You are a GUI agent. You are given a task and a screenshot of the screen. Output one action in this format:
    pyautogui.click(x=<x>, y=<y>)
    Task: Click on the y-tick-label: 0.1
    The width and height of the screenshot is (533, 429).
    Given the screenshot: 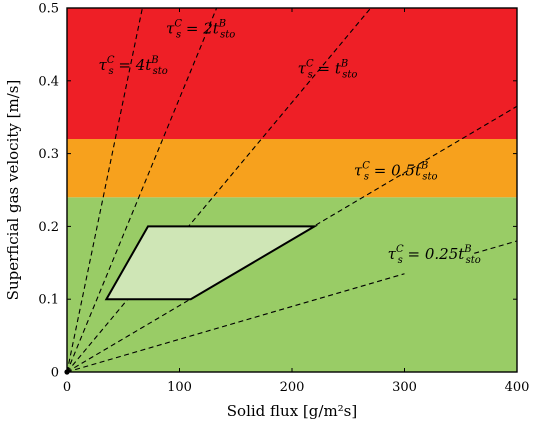 What is the action you would take?
    pyautogui.click(x=48, y=300)
    